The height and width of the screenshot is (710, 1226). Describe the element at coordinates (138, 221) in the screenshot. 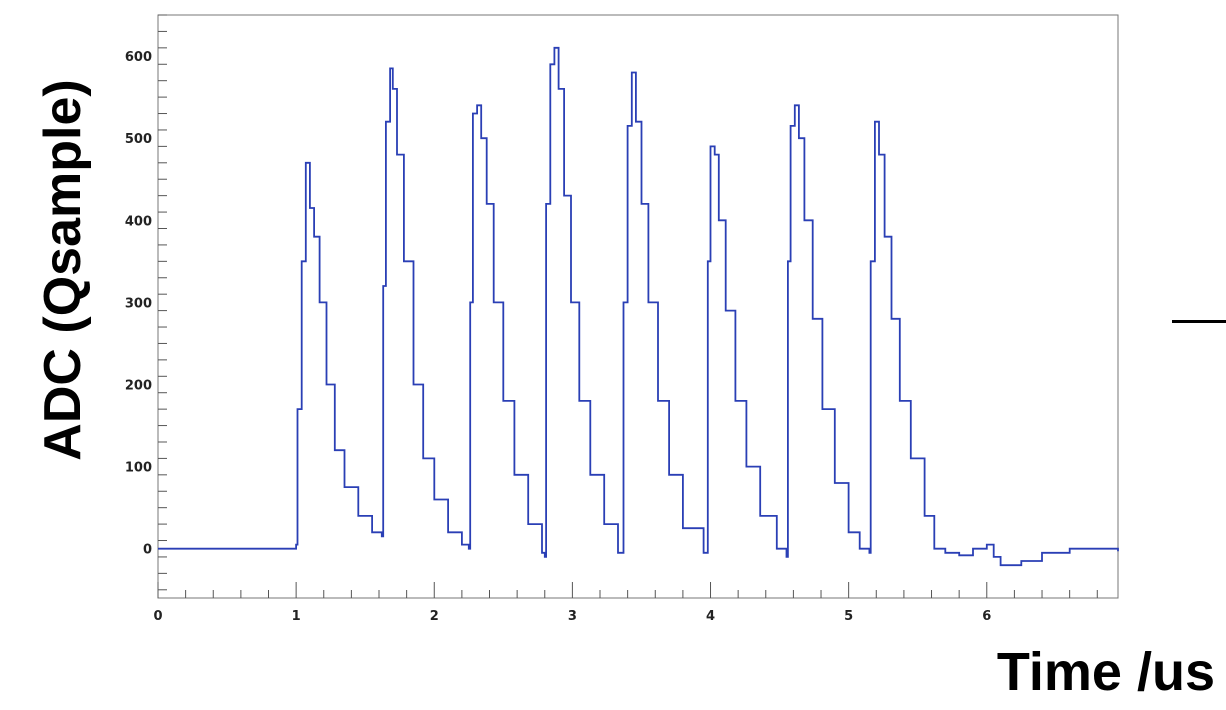

I see `y-tick-label: 400` at that location.